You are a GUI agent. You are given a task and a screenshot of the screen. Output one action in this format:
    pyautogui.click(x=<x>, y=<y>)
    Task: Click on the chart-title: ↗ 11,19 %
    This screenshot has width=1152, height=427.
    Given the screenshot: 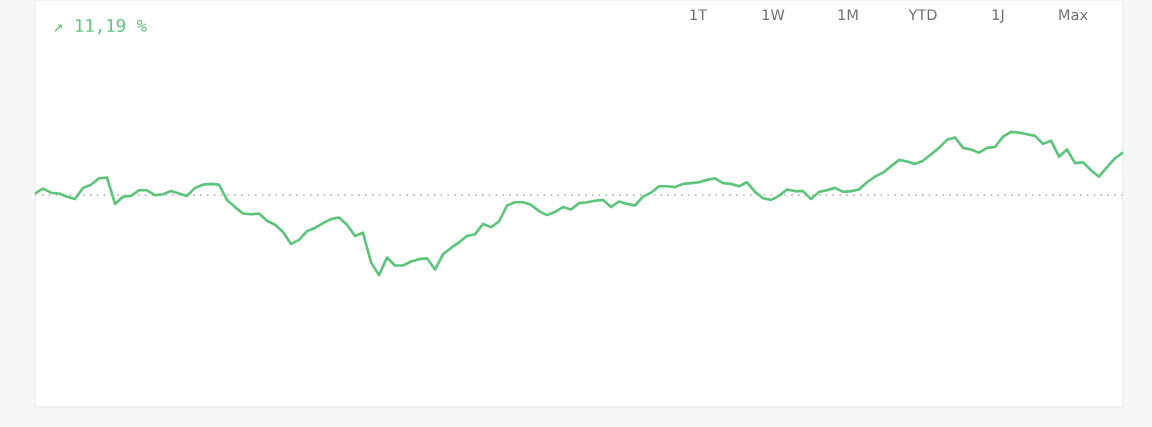 What is the action you would take?
    pyautogui.click(x=100, y=26)
    